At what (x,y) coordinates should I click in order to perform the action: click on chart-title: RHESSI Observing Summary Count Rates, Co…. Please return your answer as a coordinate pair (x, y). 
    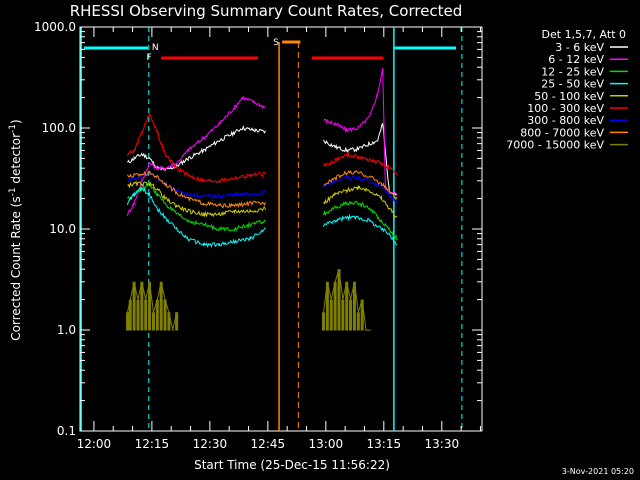
    Looking at the image, I should click on (266, 11).